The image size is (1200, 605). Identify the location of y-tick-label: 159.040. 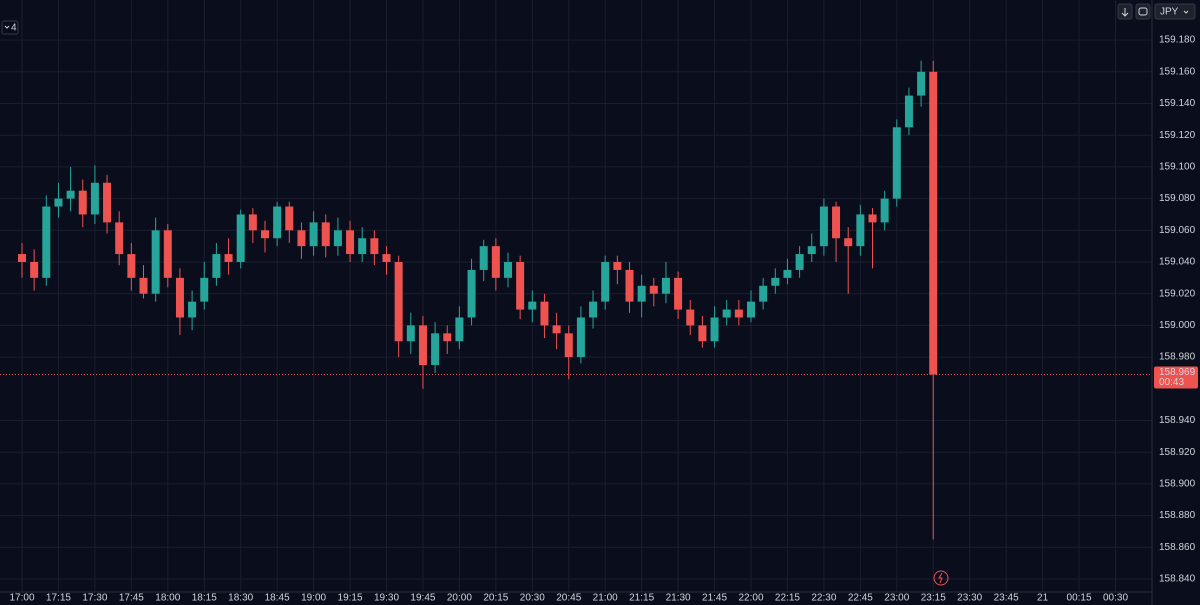
(1177, 262).